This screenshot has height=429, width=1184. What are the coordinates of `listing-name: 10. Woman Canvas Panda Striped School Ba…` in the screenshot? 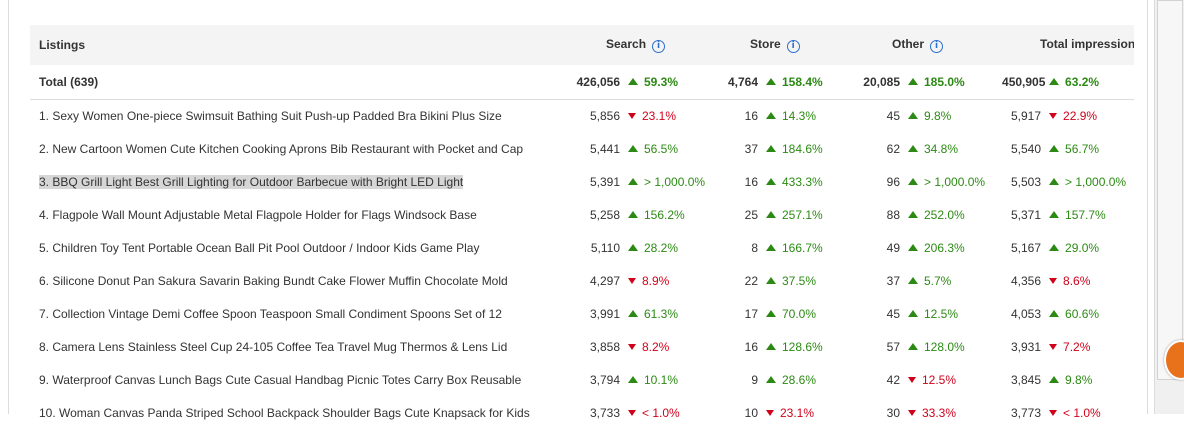 It's located at (291, 412).